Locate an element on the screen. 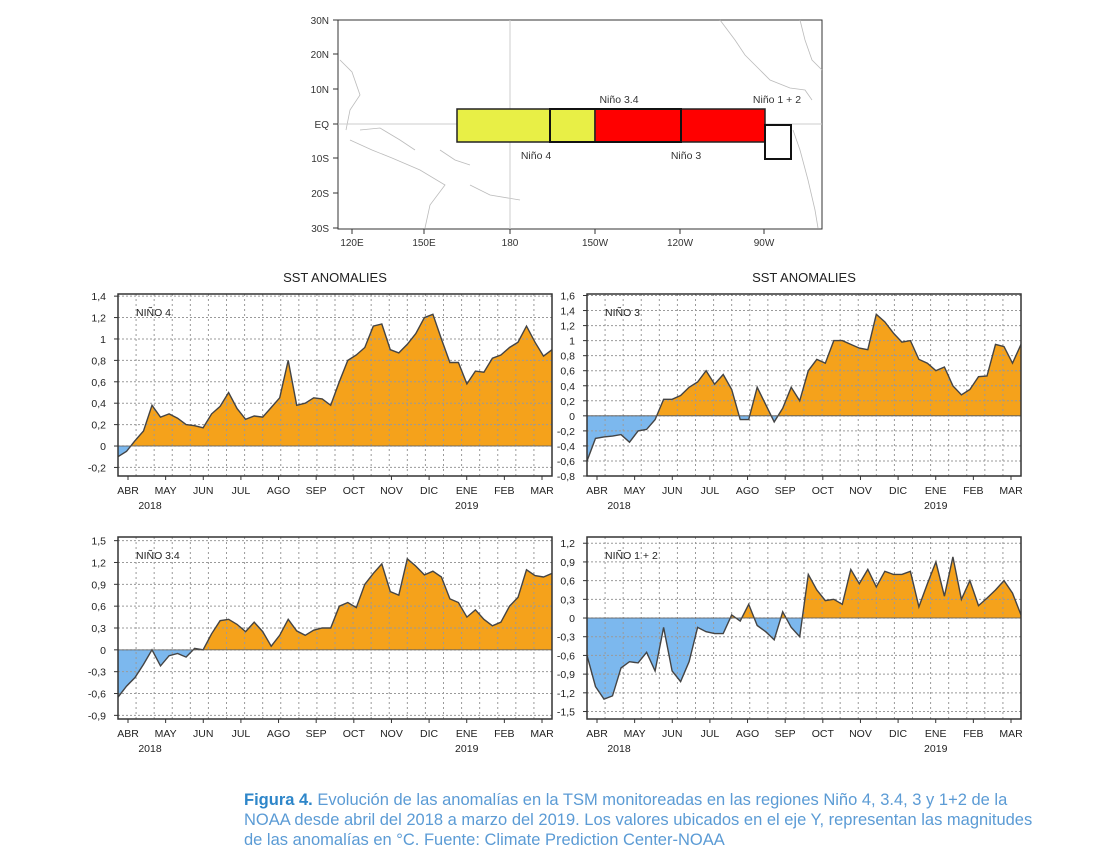 Image resolution: width=1107 pixels, height=866 pixels. y-tick-label: 1,5 is located at coordinates (98, 542).